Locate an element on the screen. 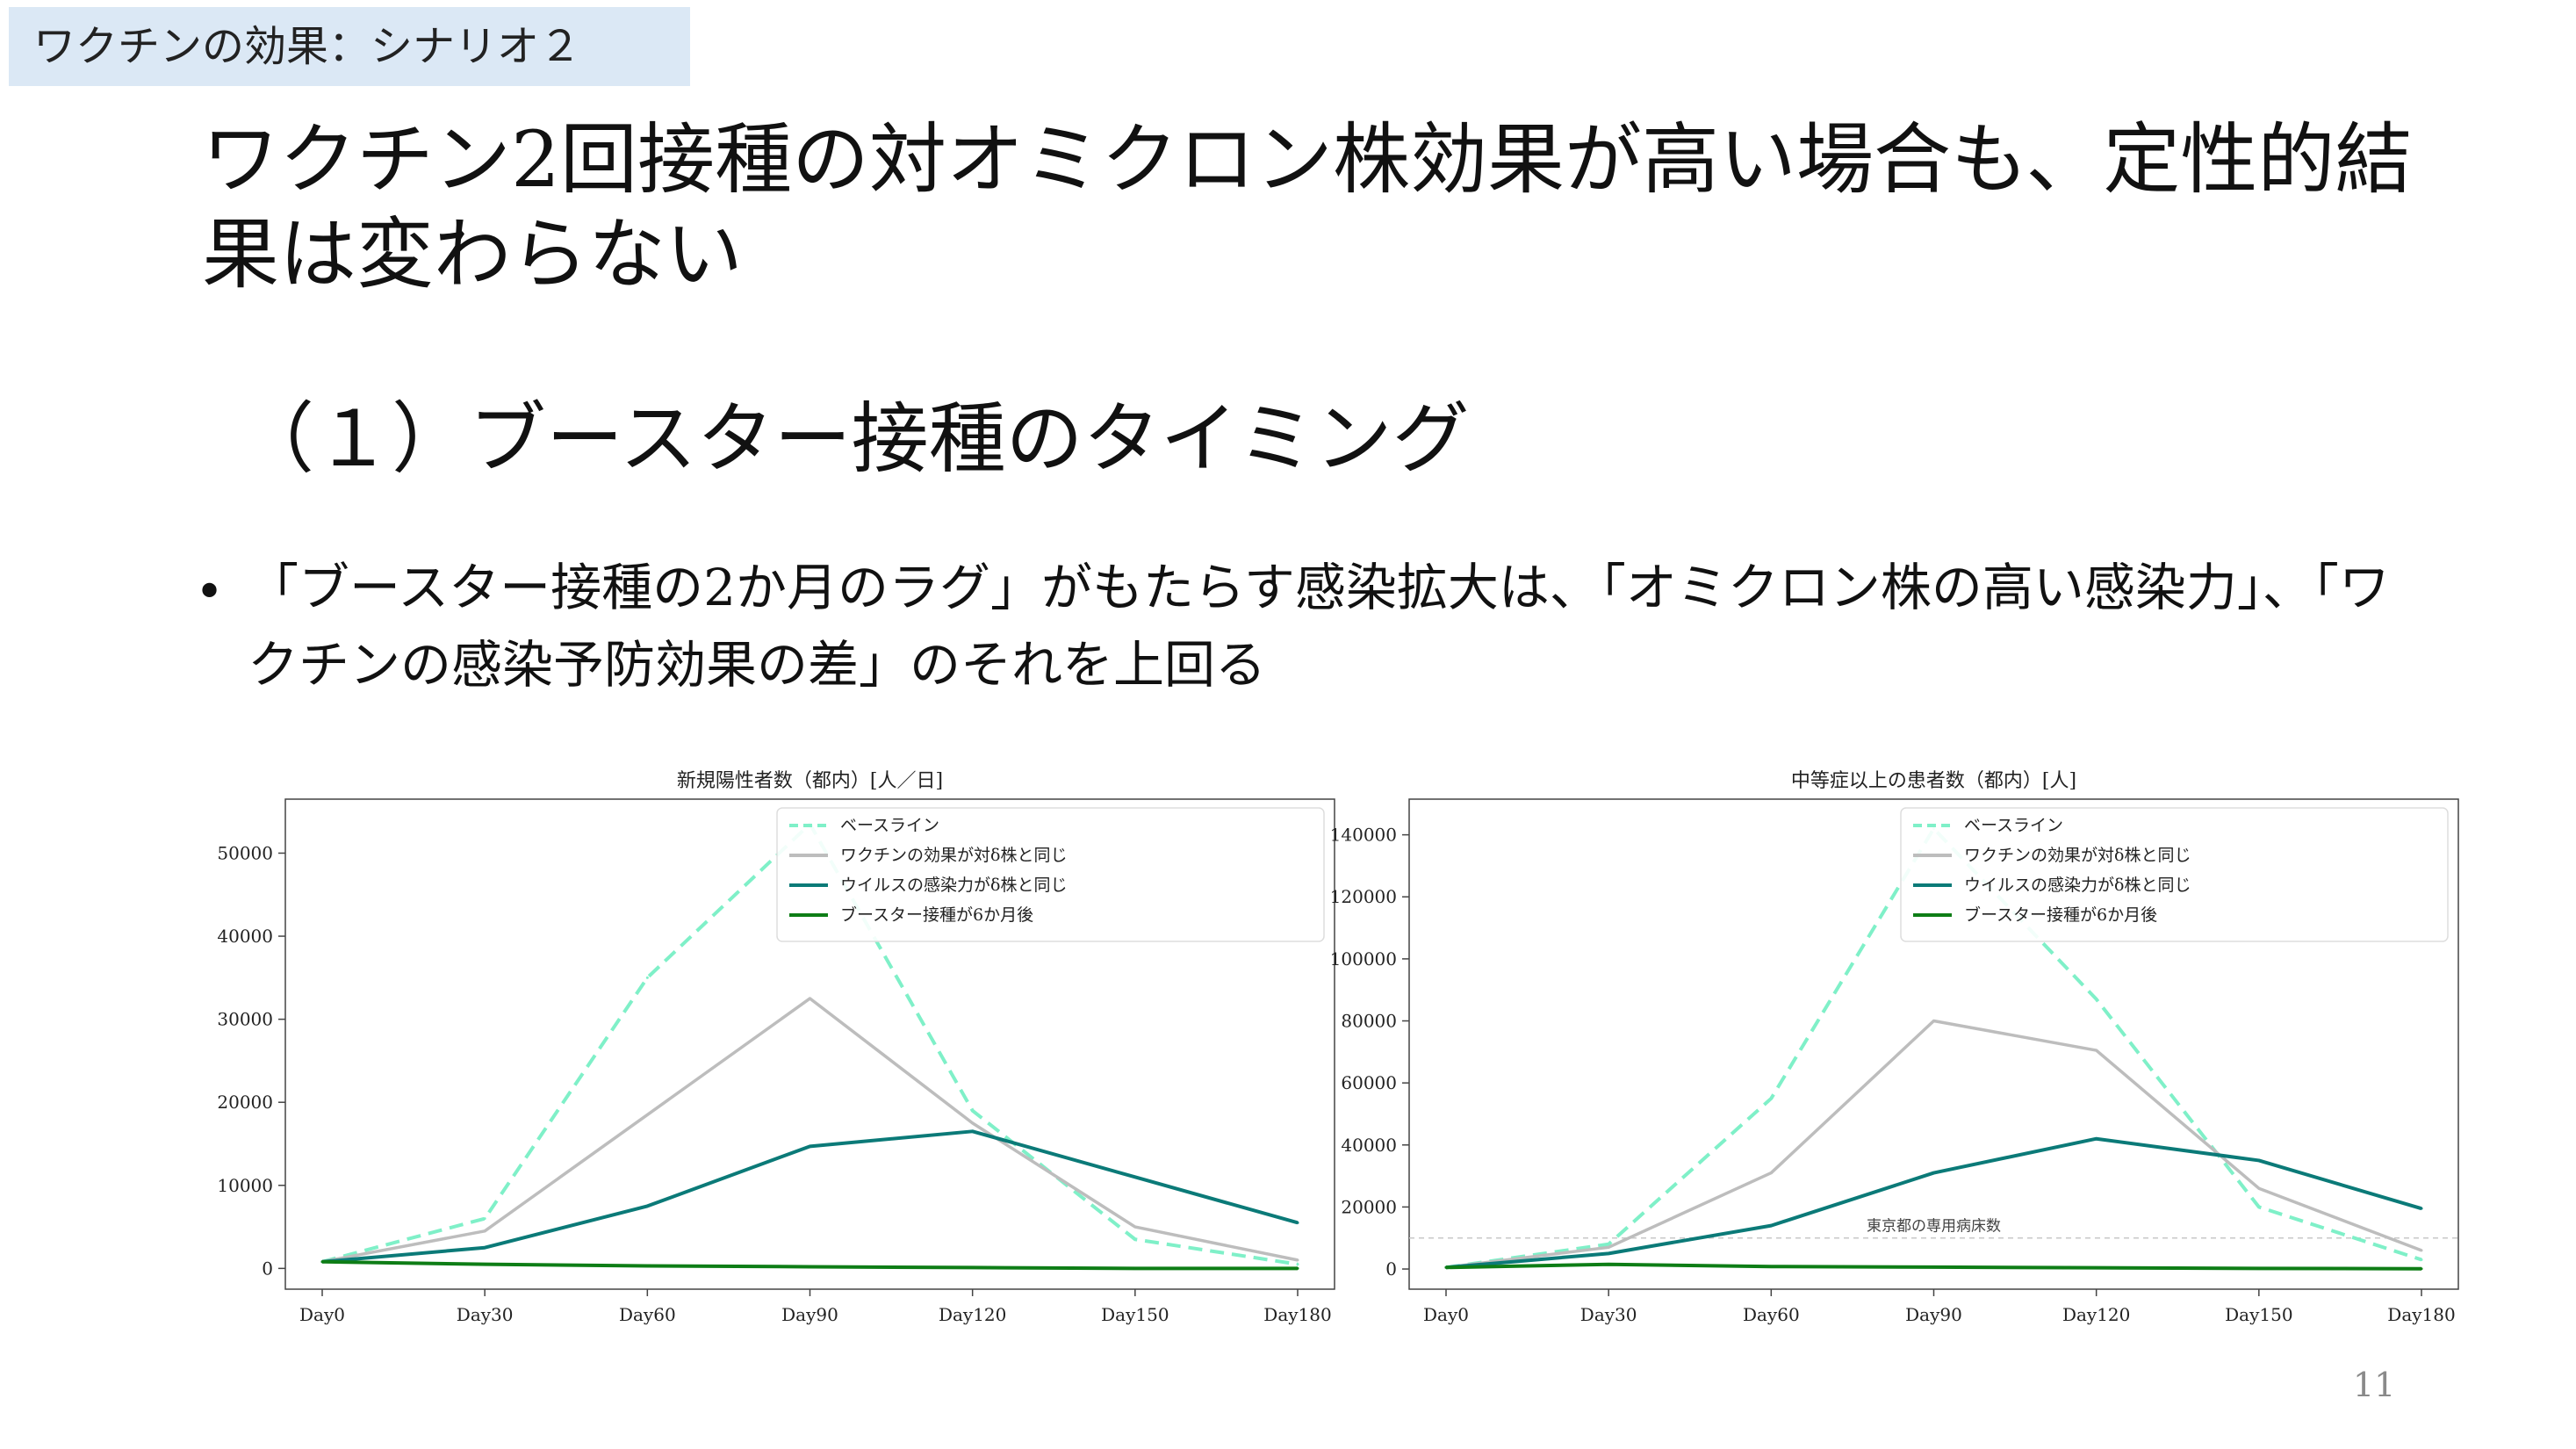 Image resolution: width=2576 pixels, height=1449 pixels. page-number: 11 is located at coordinates (2374, 1385).